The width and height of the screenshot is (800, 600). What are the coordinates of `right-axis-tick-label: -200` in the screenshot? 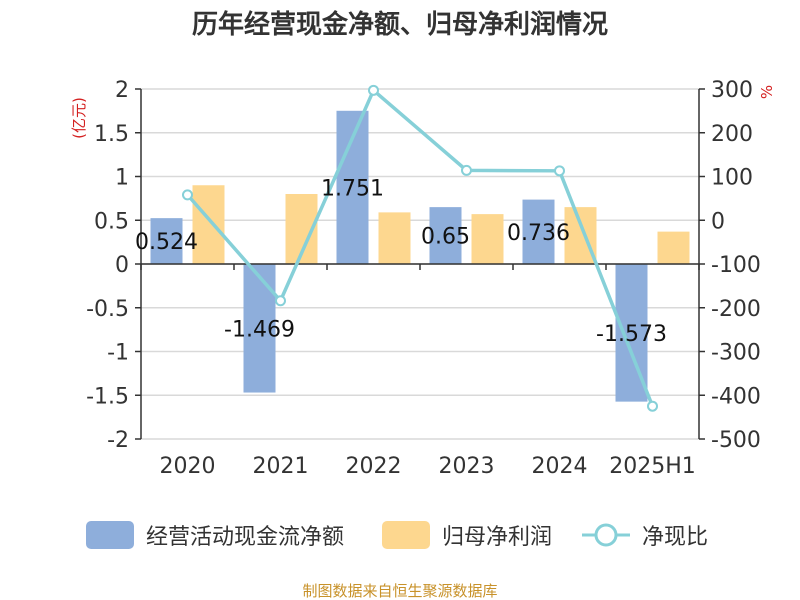 It's located at (736, 309).